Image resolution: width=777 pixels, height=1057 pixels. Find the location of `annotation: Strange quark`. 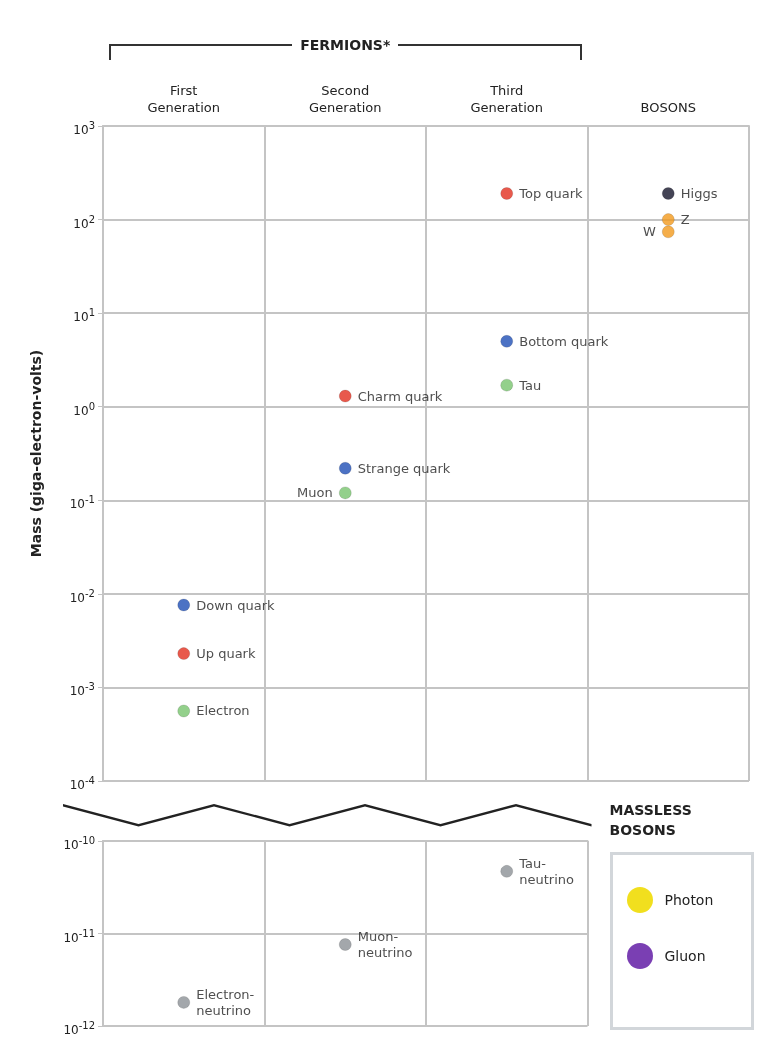

annotation: Strange quark is located at coordinates (404, 468).